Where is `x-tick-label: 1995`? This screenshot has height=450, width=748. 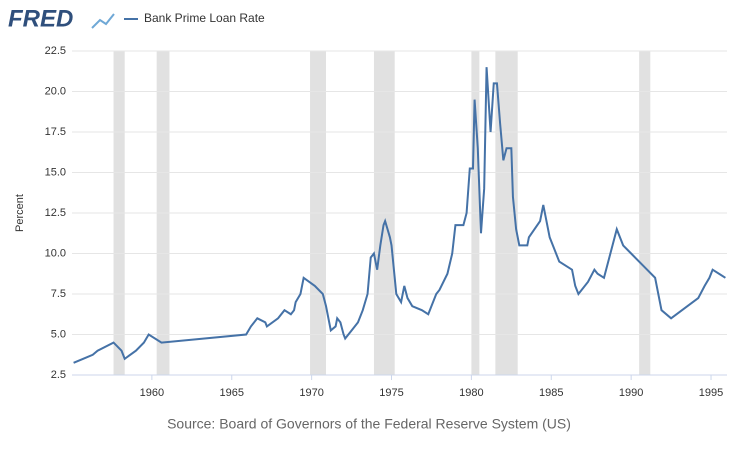 x-tick-label: 1995 is located at coordinates (711, 393).